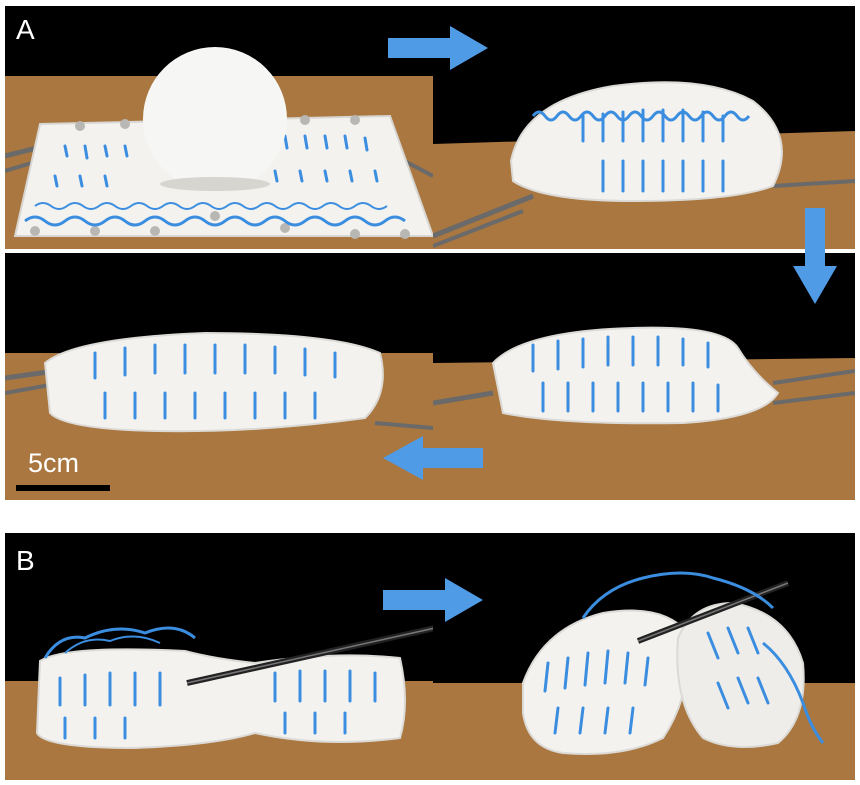 Image resolution: width=860 pixels, height=785 pixels. What do you see at coordinates (815, 256) in the screenshot?
I see `arrow-down-icon` at bounding box center [815, 256].